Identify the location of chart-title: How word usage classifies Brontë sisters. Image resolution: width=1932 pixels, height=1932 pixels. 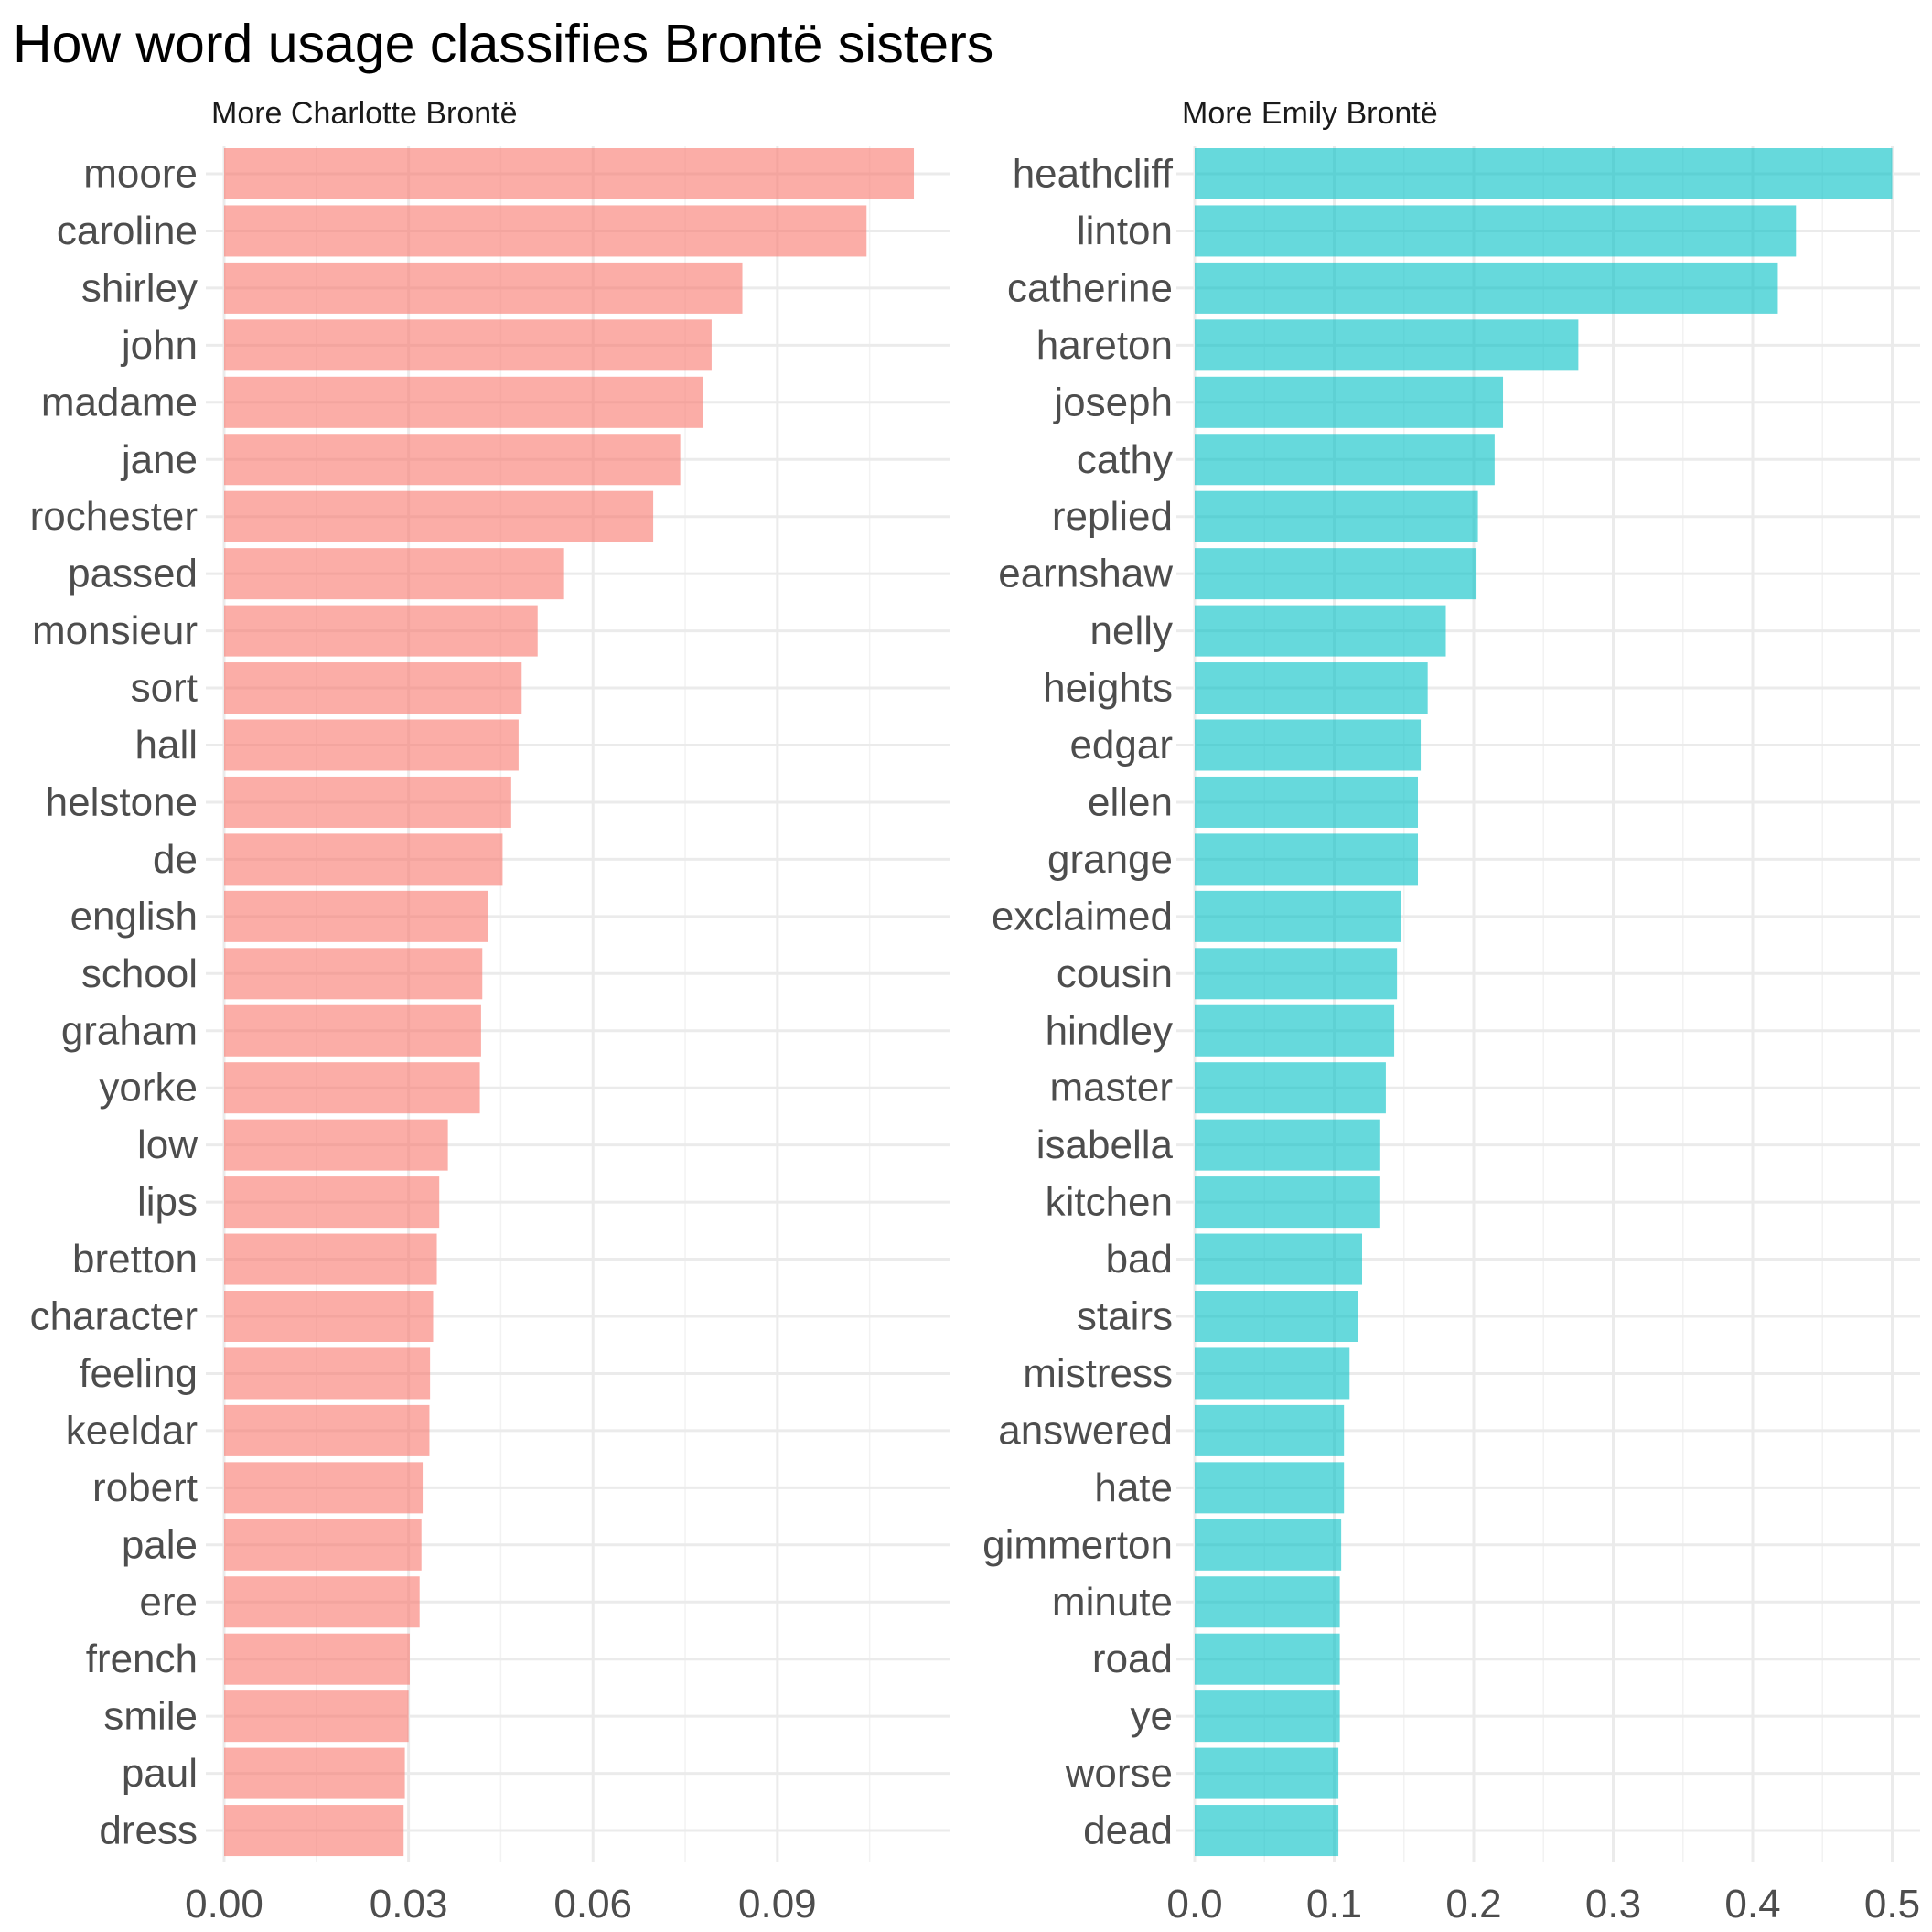
(503, 44).